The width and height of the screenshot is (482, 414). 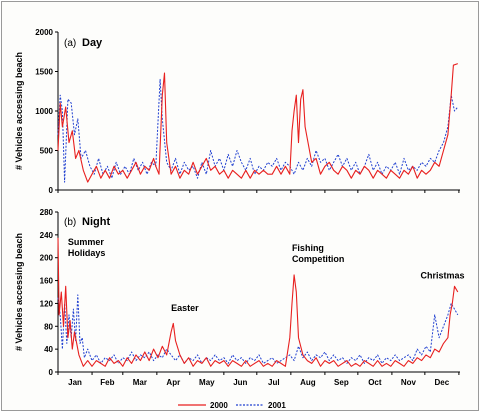 I want to click on night-panel-title: Night, so click(x=96, y=222).